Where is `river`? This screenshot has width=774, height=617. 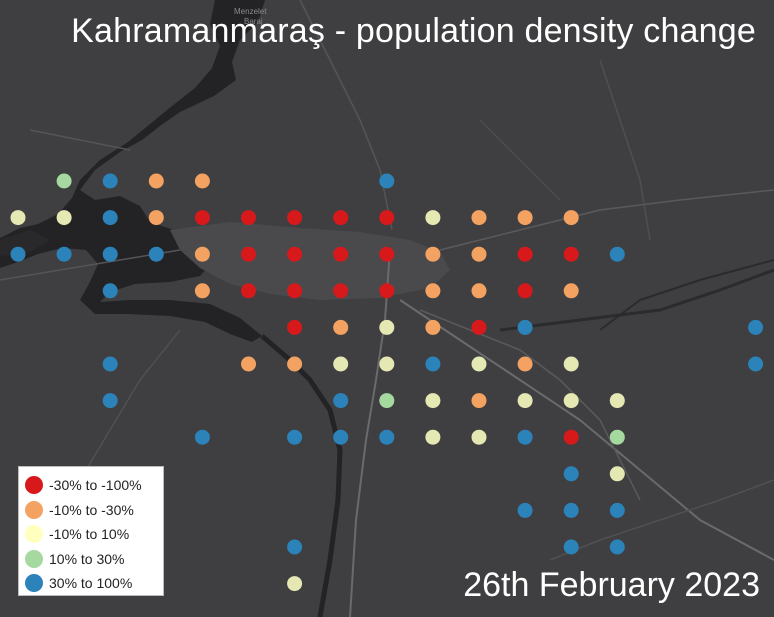
river is located at coordinates (301, 475).